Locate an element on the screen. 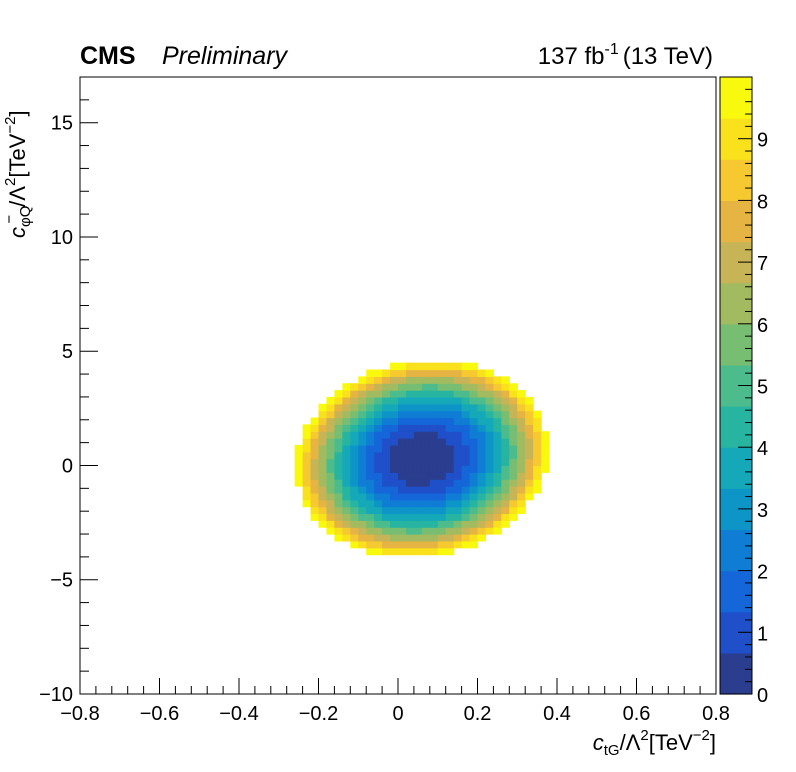 This screenshot has height=772, width=796. y-tick-label: −5 is located at coordinates (61, 581).